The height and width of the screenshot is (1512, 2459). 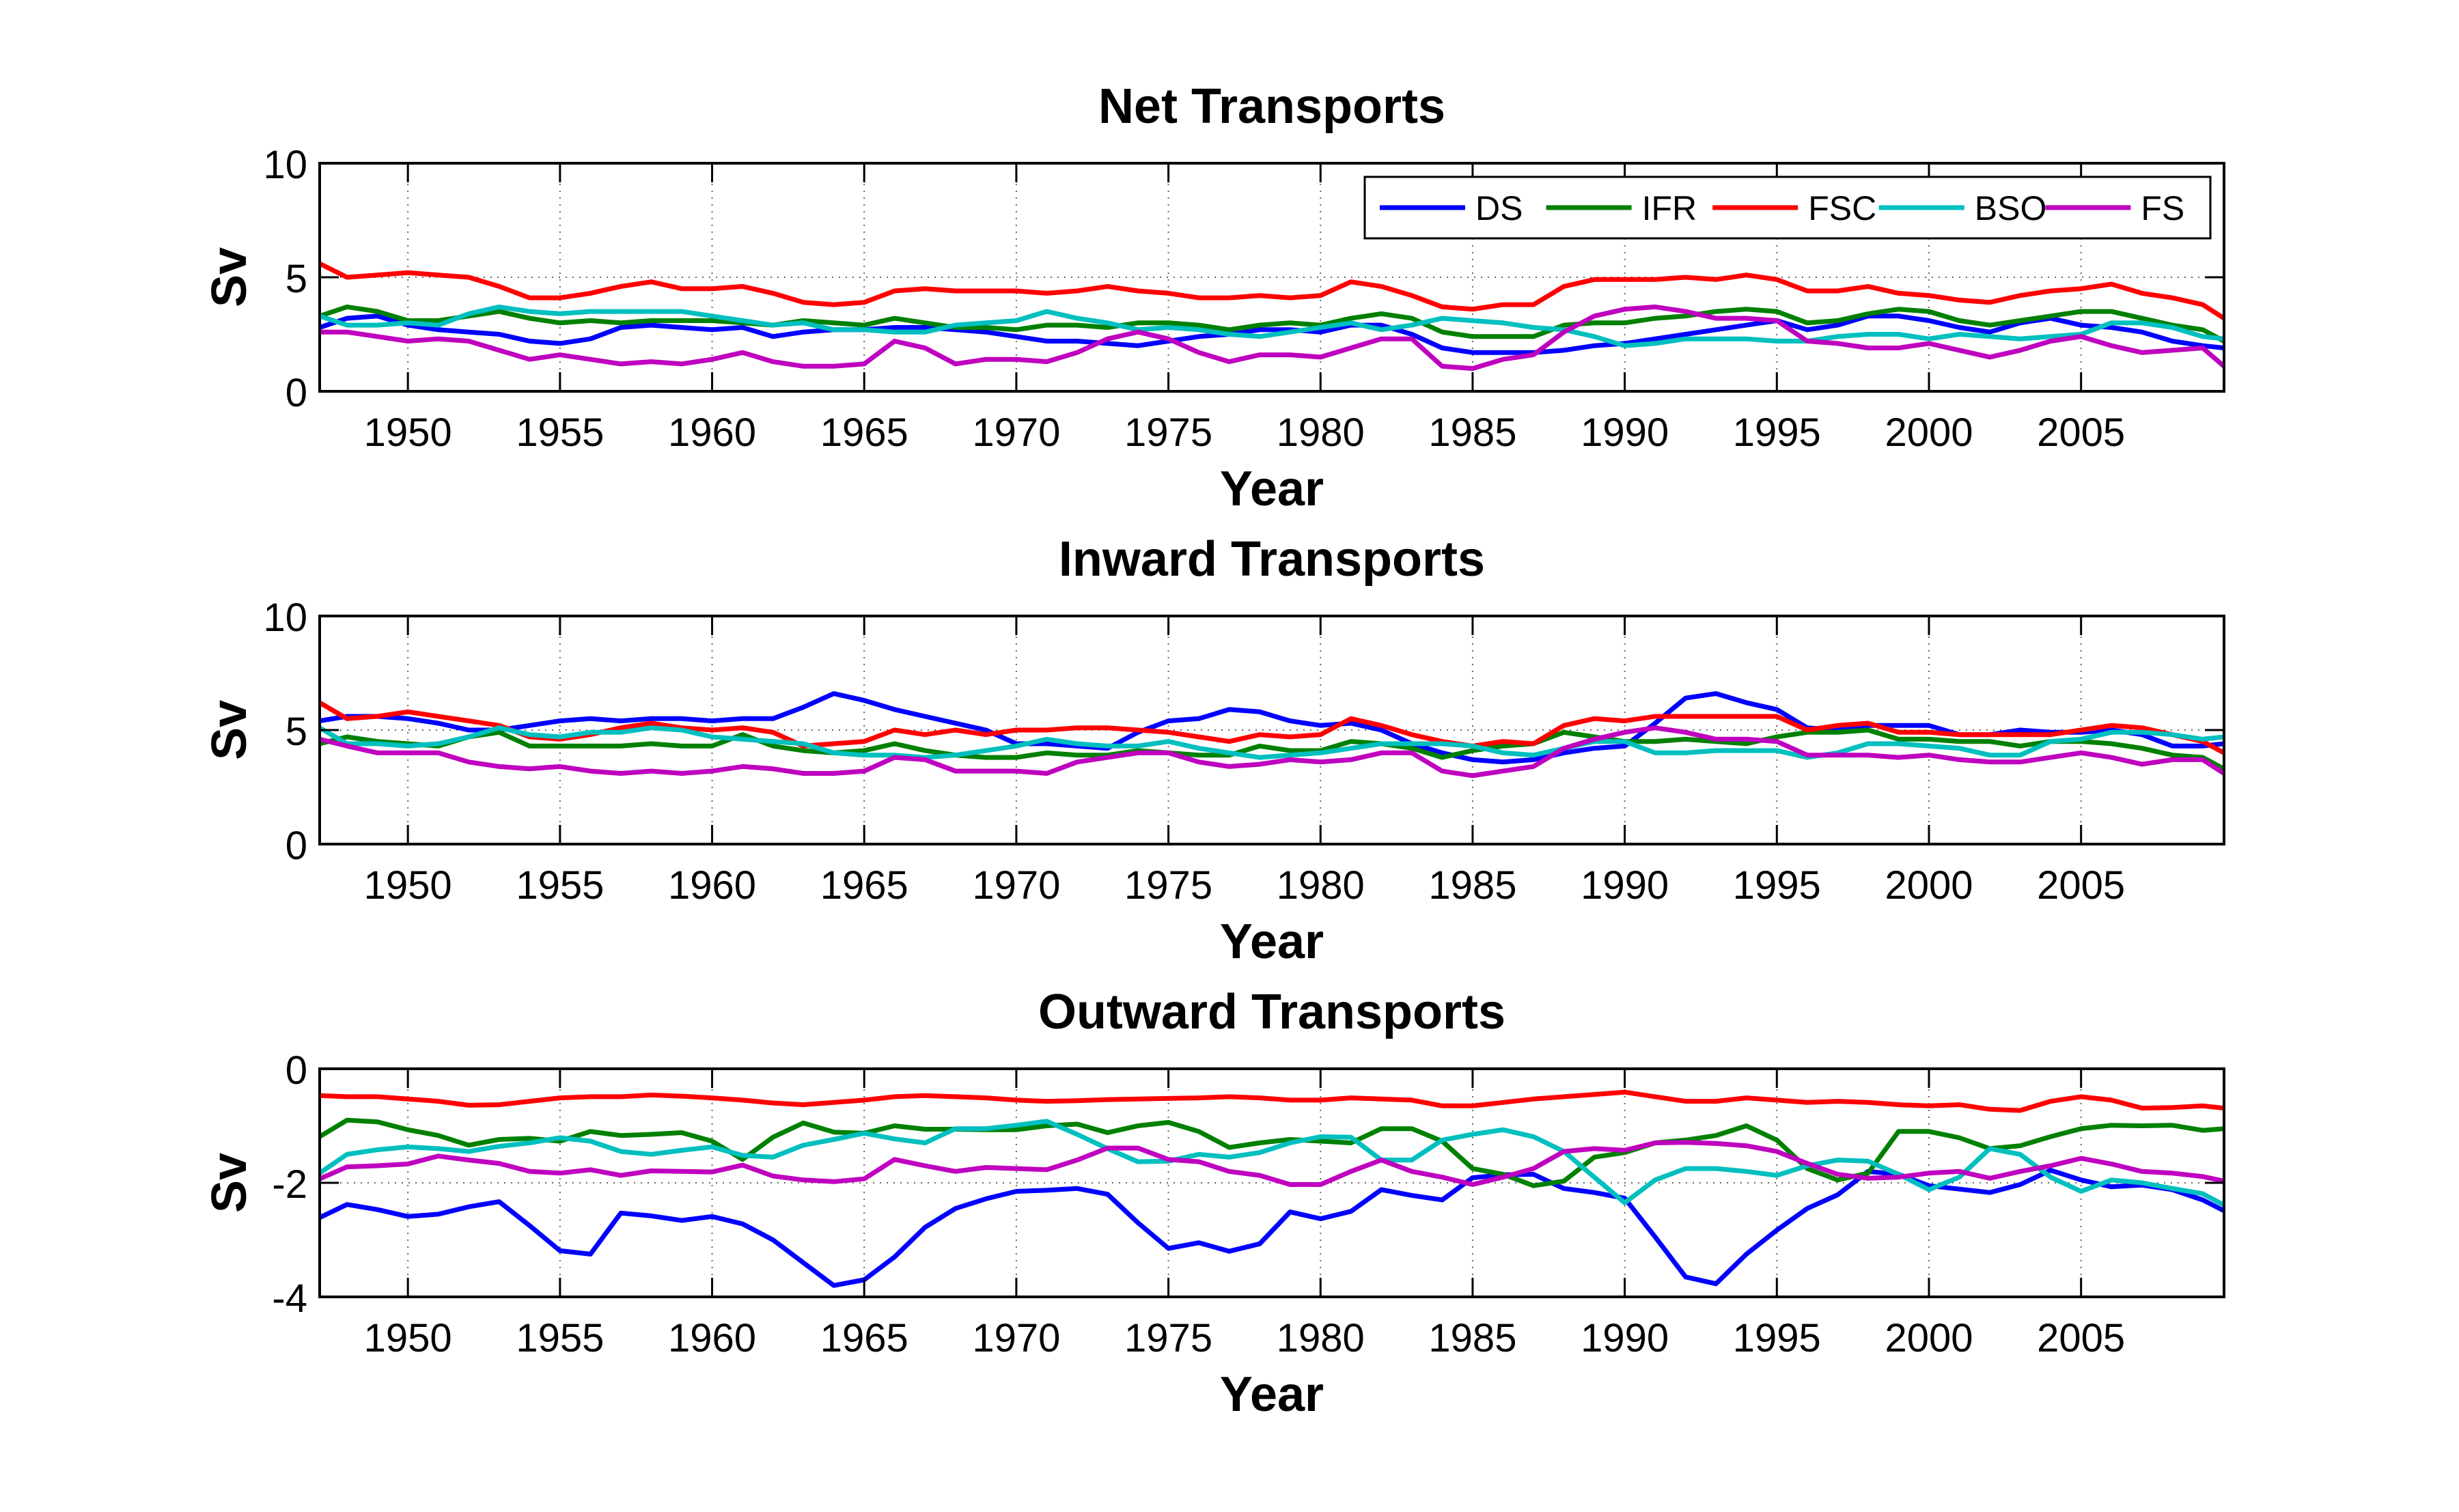 What do you see at coordinates (1451, 208) in the screenshot?
I see `legend-item-ds: DS` at bounding box center [1451, 208].